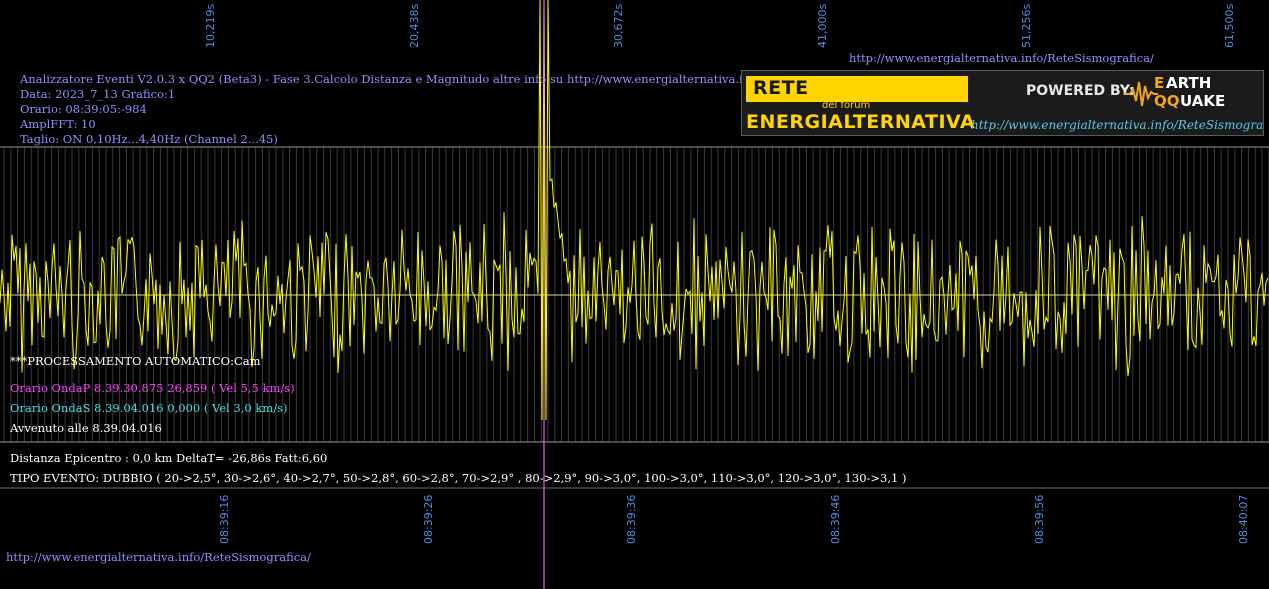  I want to click on banner-title-2: ENERGIALTERNATIVA, so click(861, 122).